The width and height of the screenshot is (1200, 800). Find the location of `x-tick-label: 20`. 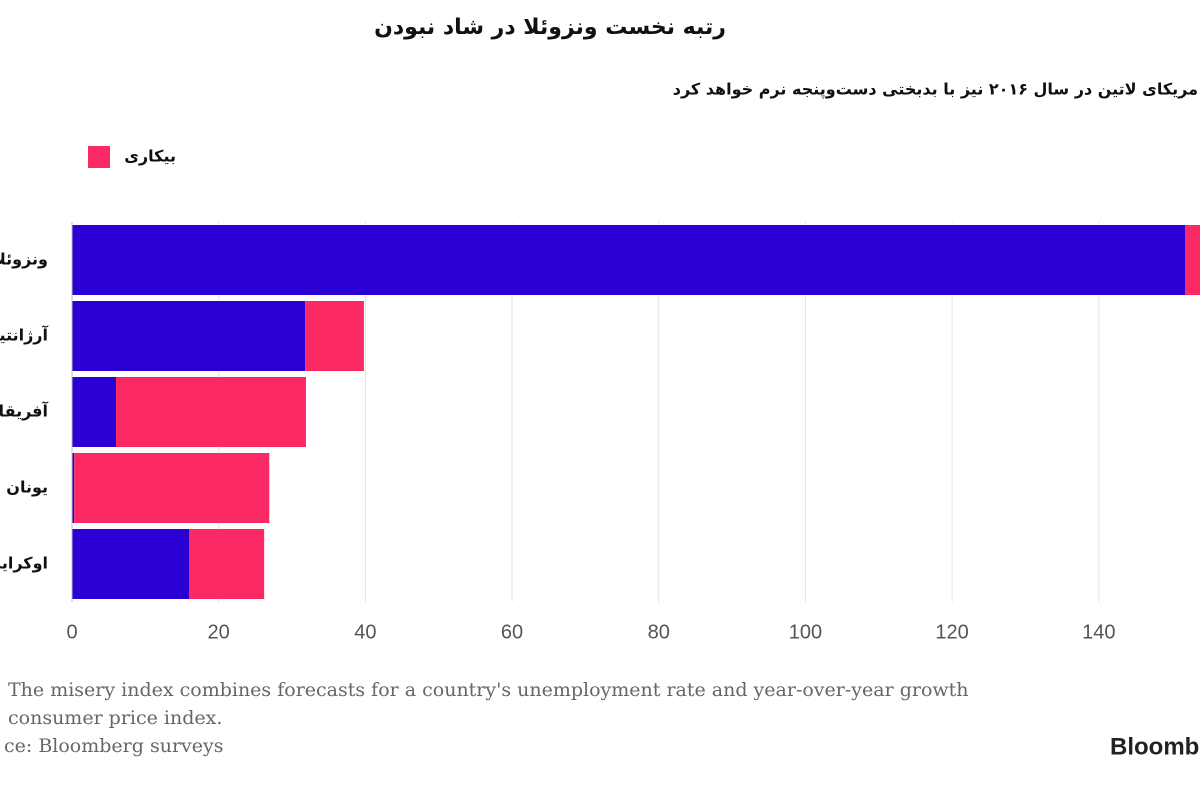

x-tick-label: 20 is located at coordinates (219, 632).